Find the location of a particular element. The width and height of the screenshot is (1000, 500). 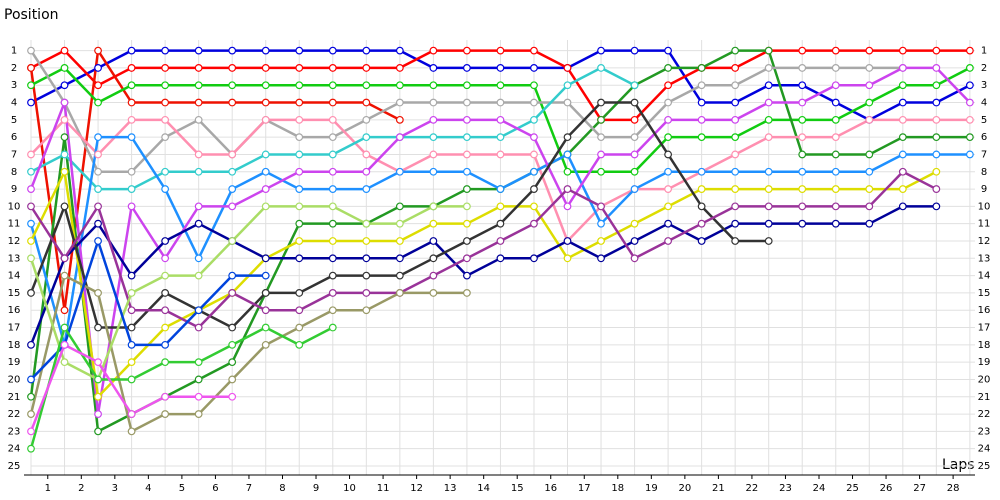

x-tick-label: 28 is located at coordinates (953, 488).